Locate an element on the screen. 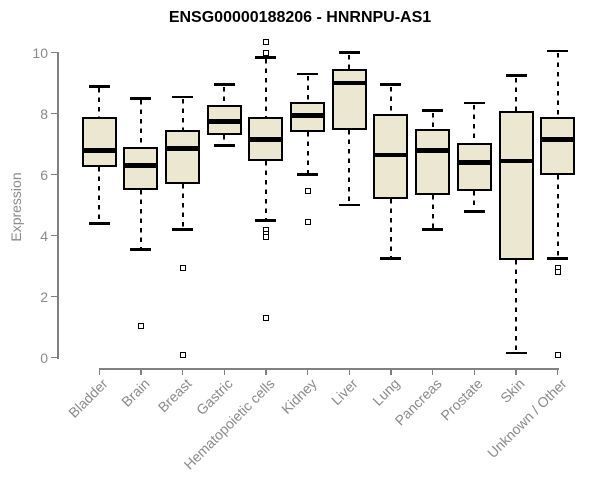  whisker-lower-liver is located at coordinates (349, 167).